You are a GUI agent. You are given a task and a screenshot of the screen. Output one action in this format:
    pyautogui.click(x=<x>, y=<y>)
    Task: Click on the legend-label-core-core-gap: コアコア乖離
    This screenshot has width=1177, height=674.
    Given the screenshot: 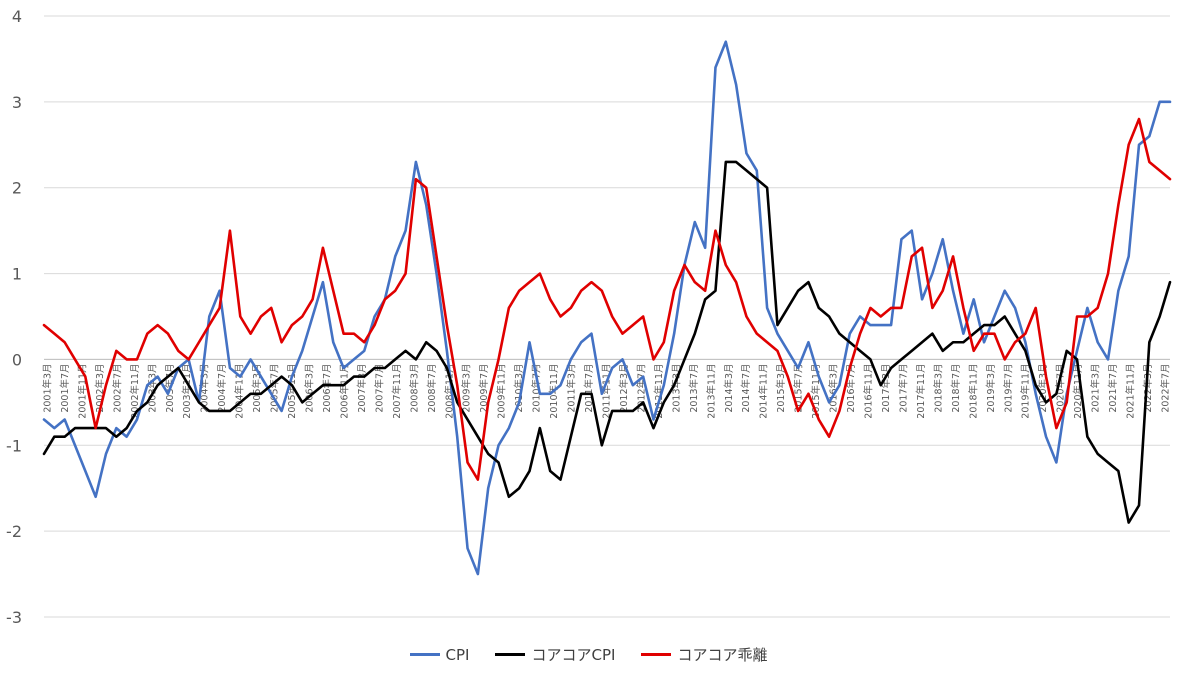 What is the action you would take?
    pyautogui.click(x=722, y=655)
    